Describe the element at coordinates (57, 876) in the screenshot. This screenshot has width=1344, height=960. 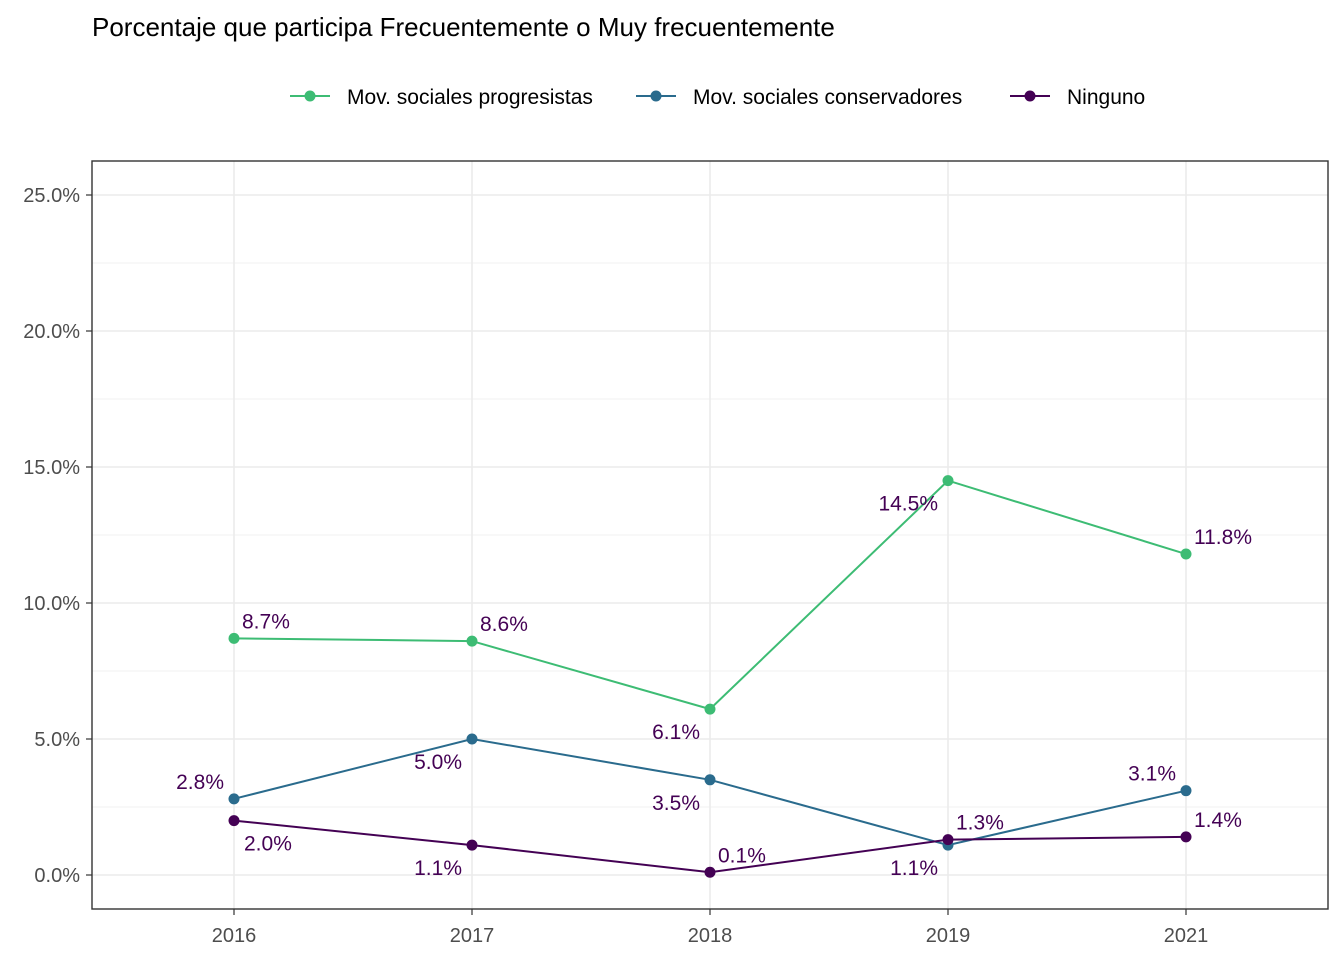
I see `y-tick-label: 0.0%` at that location.